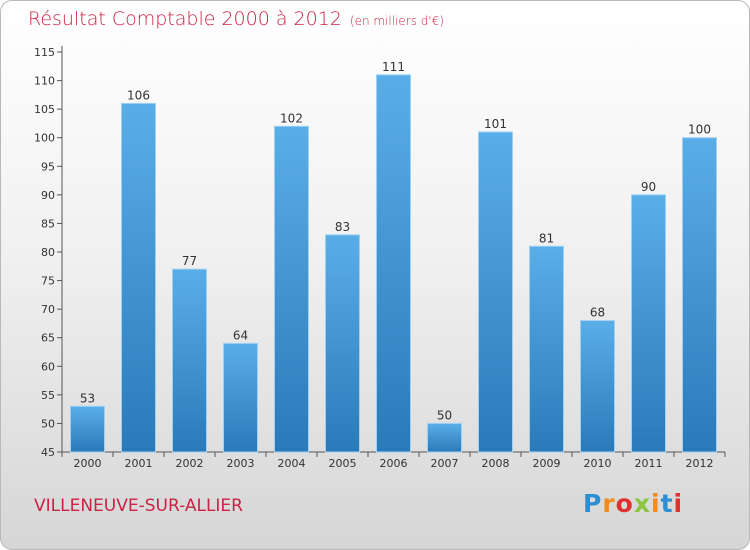 This screenshot has width=750, height=550. I want to click on y-tick-label: 105, so click(44, 109).